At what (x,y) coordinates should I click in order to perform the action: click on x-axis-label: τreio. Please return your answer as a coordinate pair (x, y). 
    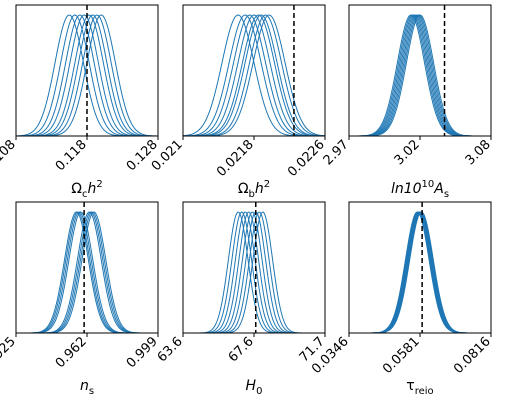
    Looking at the image, I should click on (419, 387).